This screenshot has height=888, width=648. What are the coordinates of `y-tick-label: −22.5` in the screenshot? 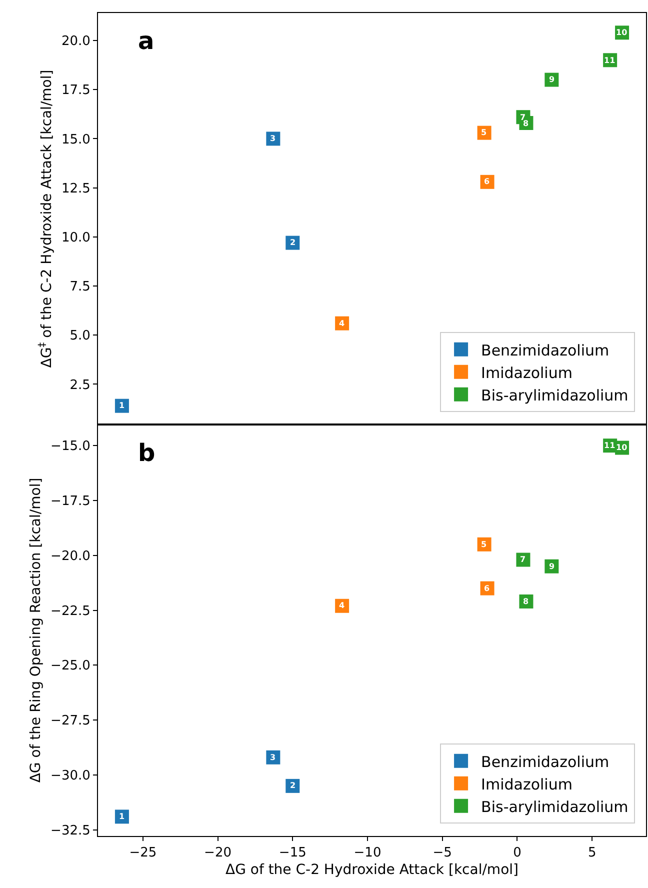 It's located at (70, 611).